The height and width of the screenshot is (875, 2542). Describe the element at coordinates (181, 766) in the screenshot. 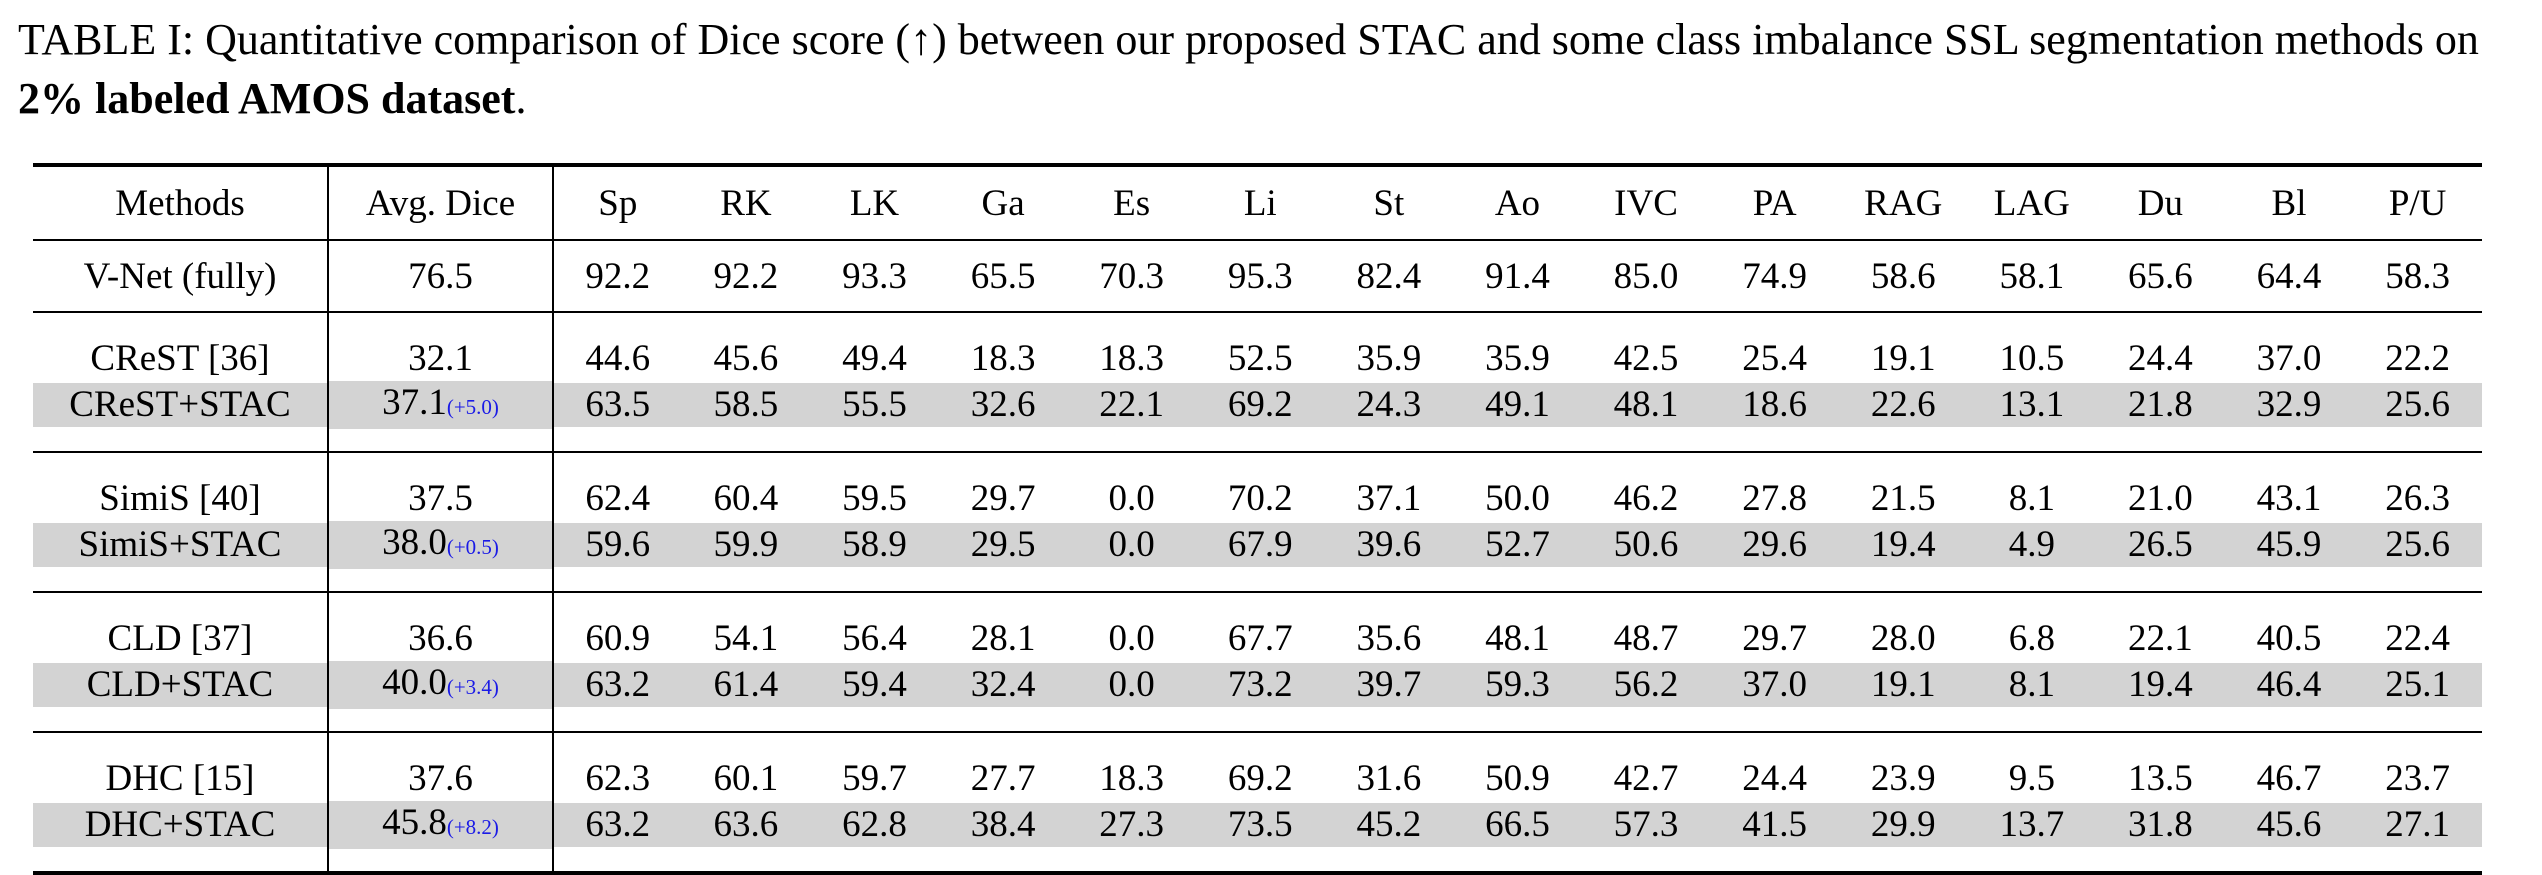

I see `method-cell: DHC [15]` at that location.